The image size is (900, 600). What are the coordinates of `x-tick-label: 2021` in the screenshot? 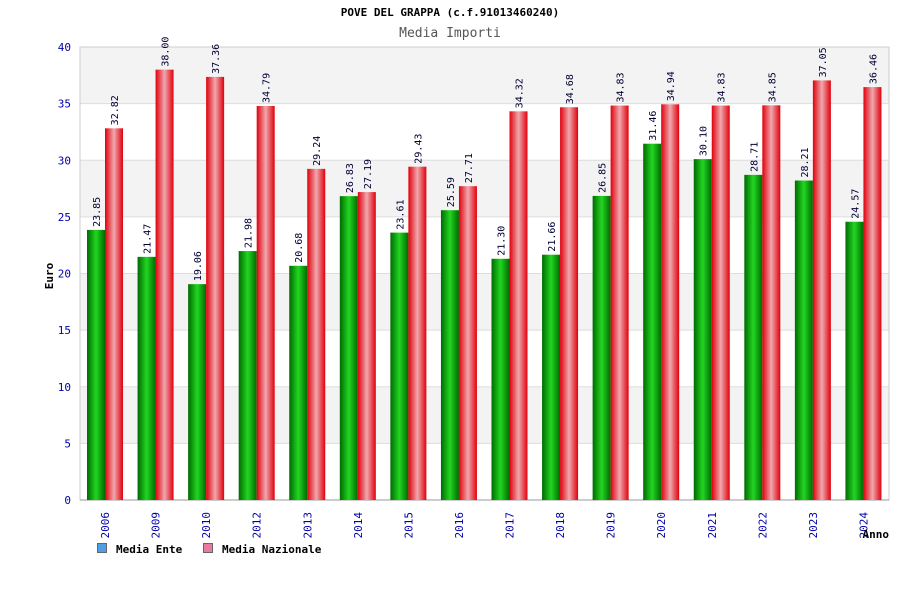 It's located at (712, 525).